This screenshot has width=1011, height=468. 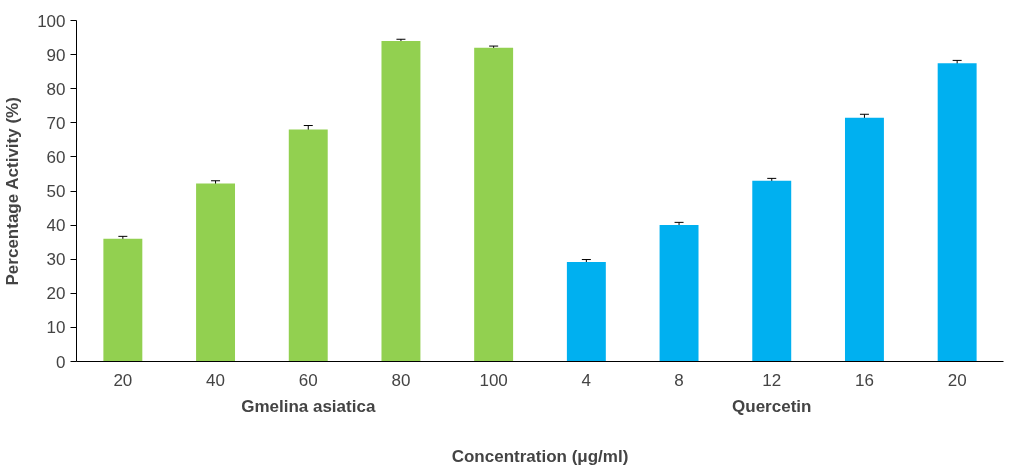 I want to click on y-tick-label: 70, so click(x=56, y=123).